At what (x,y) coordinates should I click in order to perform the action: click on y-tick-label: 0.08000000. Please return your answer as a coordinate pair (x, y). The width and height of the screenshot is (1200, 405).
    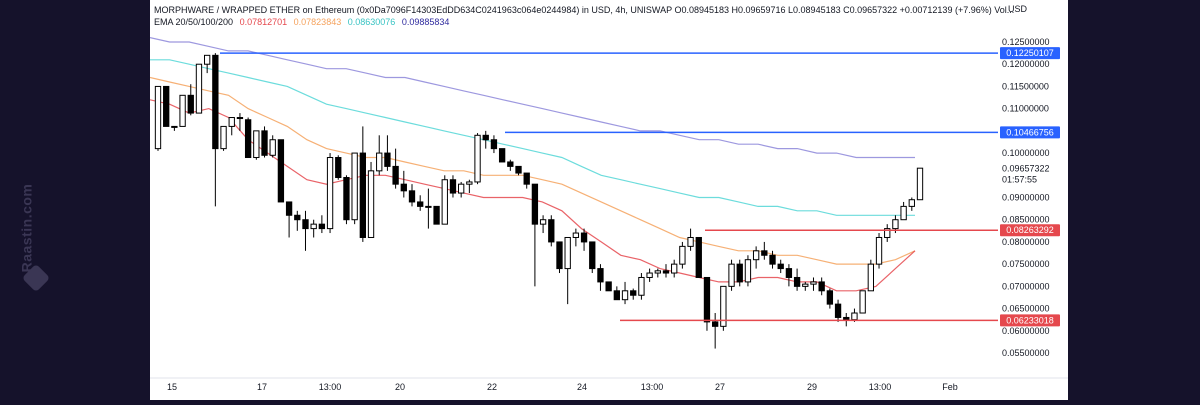
    Looking at the image, I should click on (1026, 242).